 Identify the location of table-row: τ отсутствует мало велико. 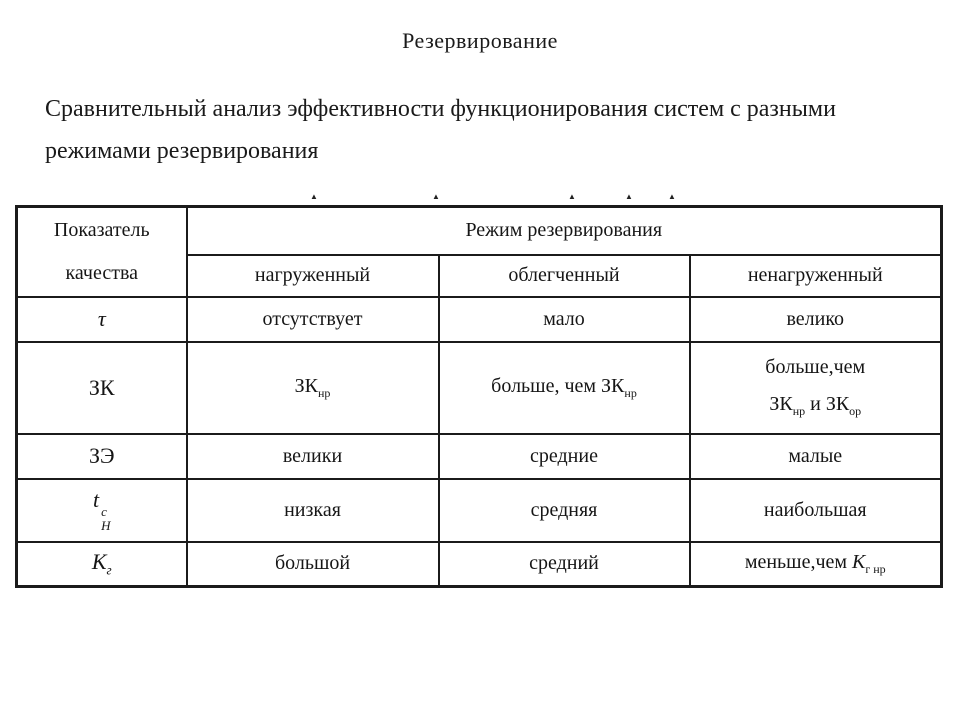
(479, 319).